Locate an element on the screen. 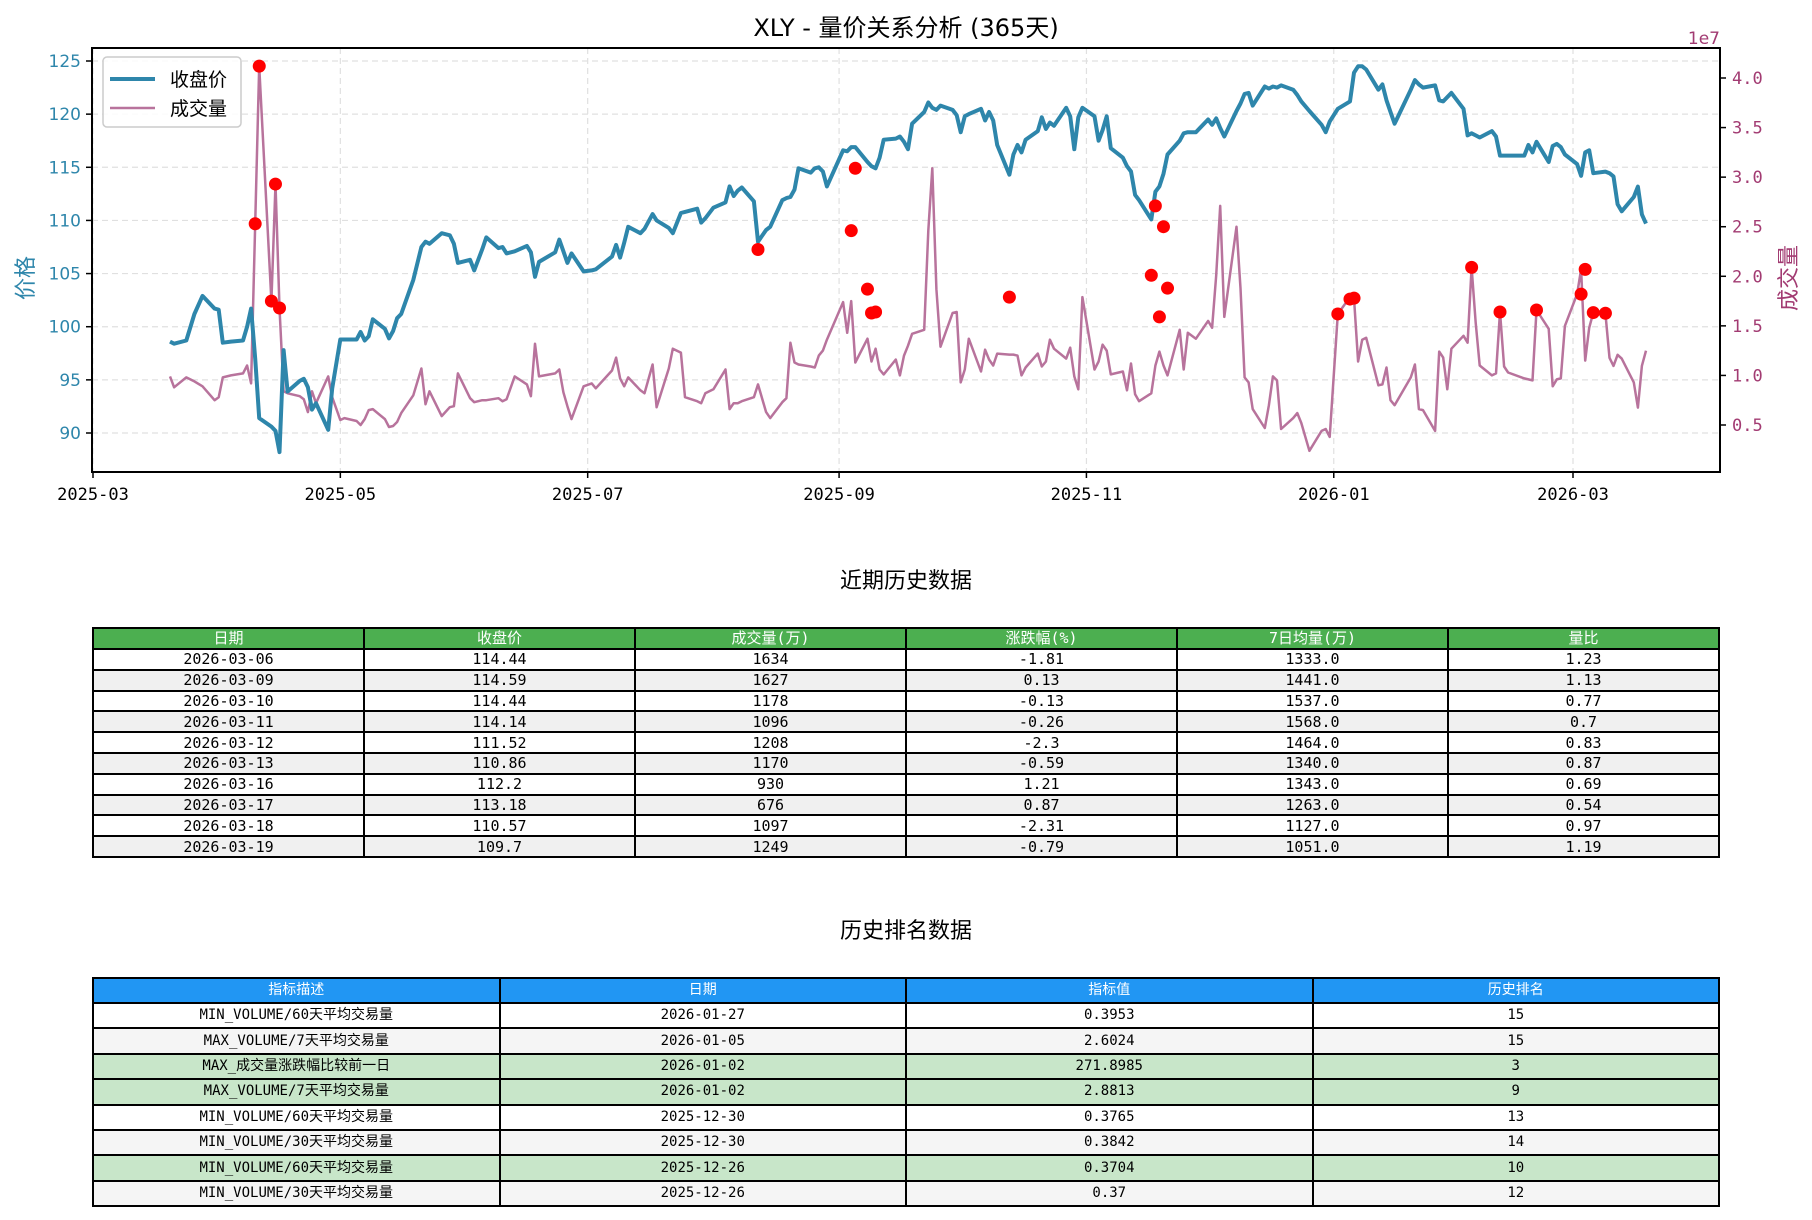  table-cell: 1249 is located at coordinates (770, 846).